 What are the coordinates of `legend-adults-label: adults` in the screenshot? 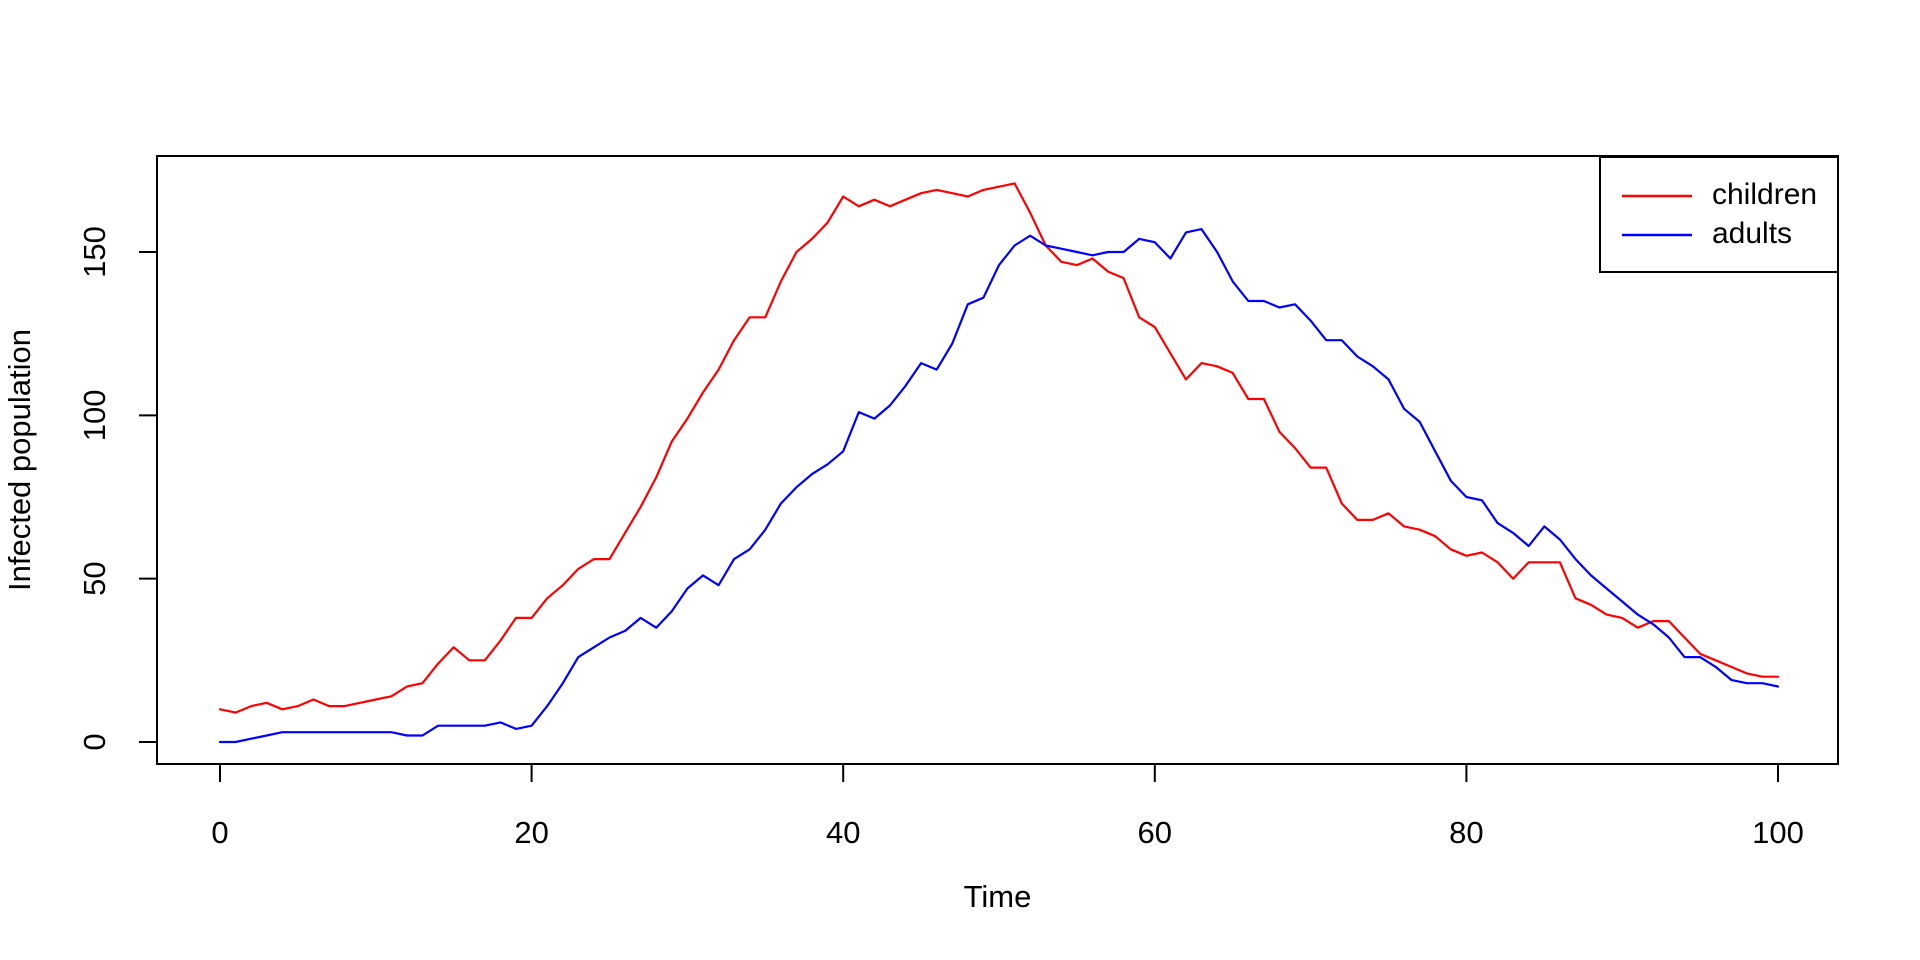 It's located at (1752, 233).